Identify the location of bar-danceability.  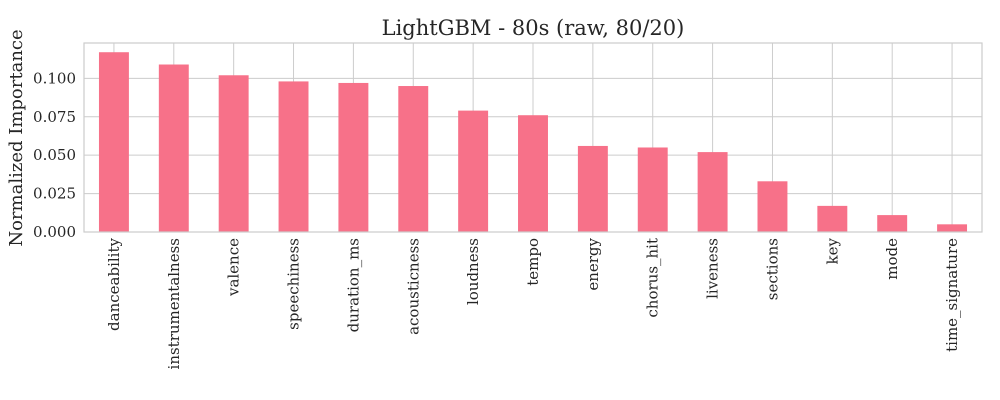
(113, 142).